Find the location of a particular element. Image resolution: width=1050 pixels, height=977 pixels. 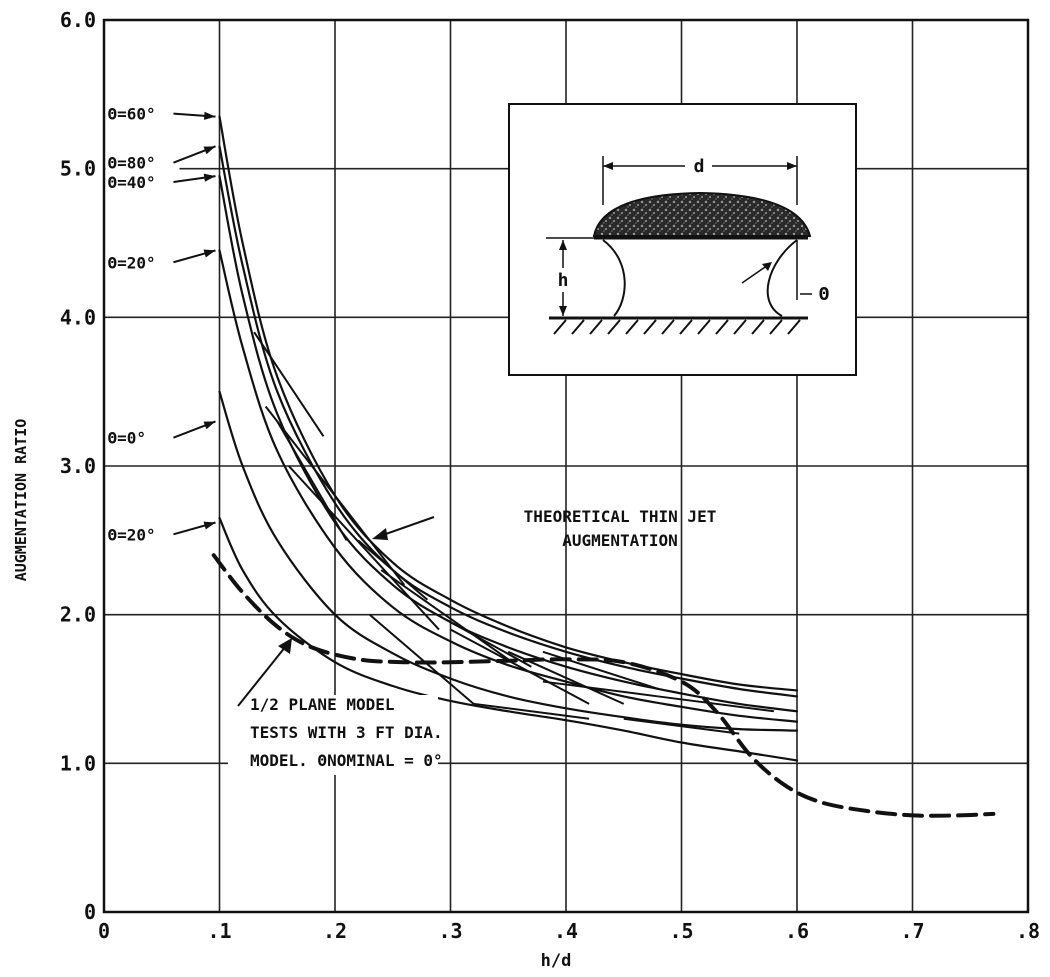

x-tick-label: .1 is located at coordinates (219, 931).